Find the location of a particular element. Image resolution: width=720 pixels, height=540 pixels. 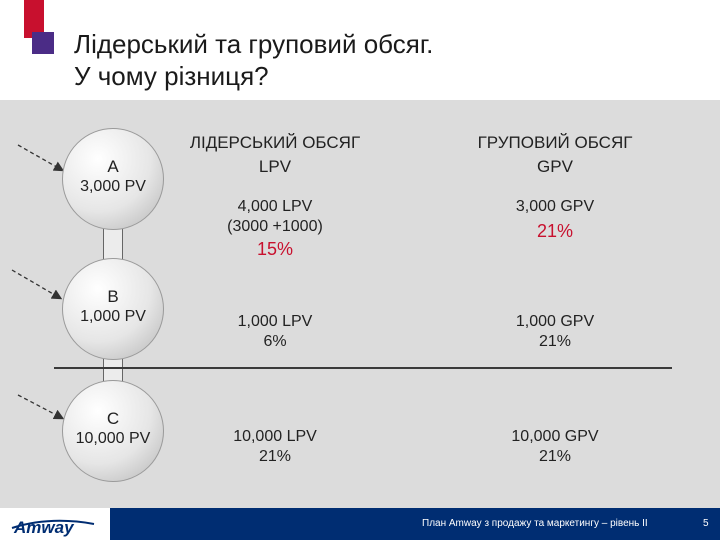

connector-a-b is located at coordinates (113, 242).